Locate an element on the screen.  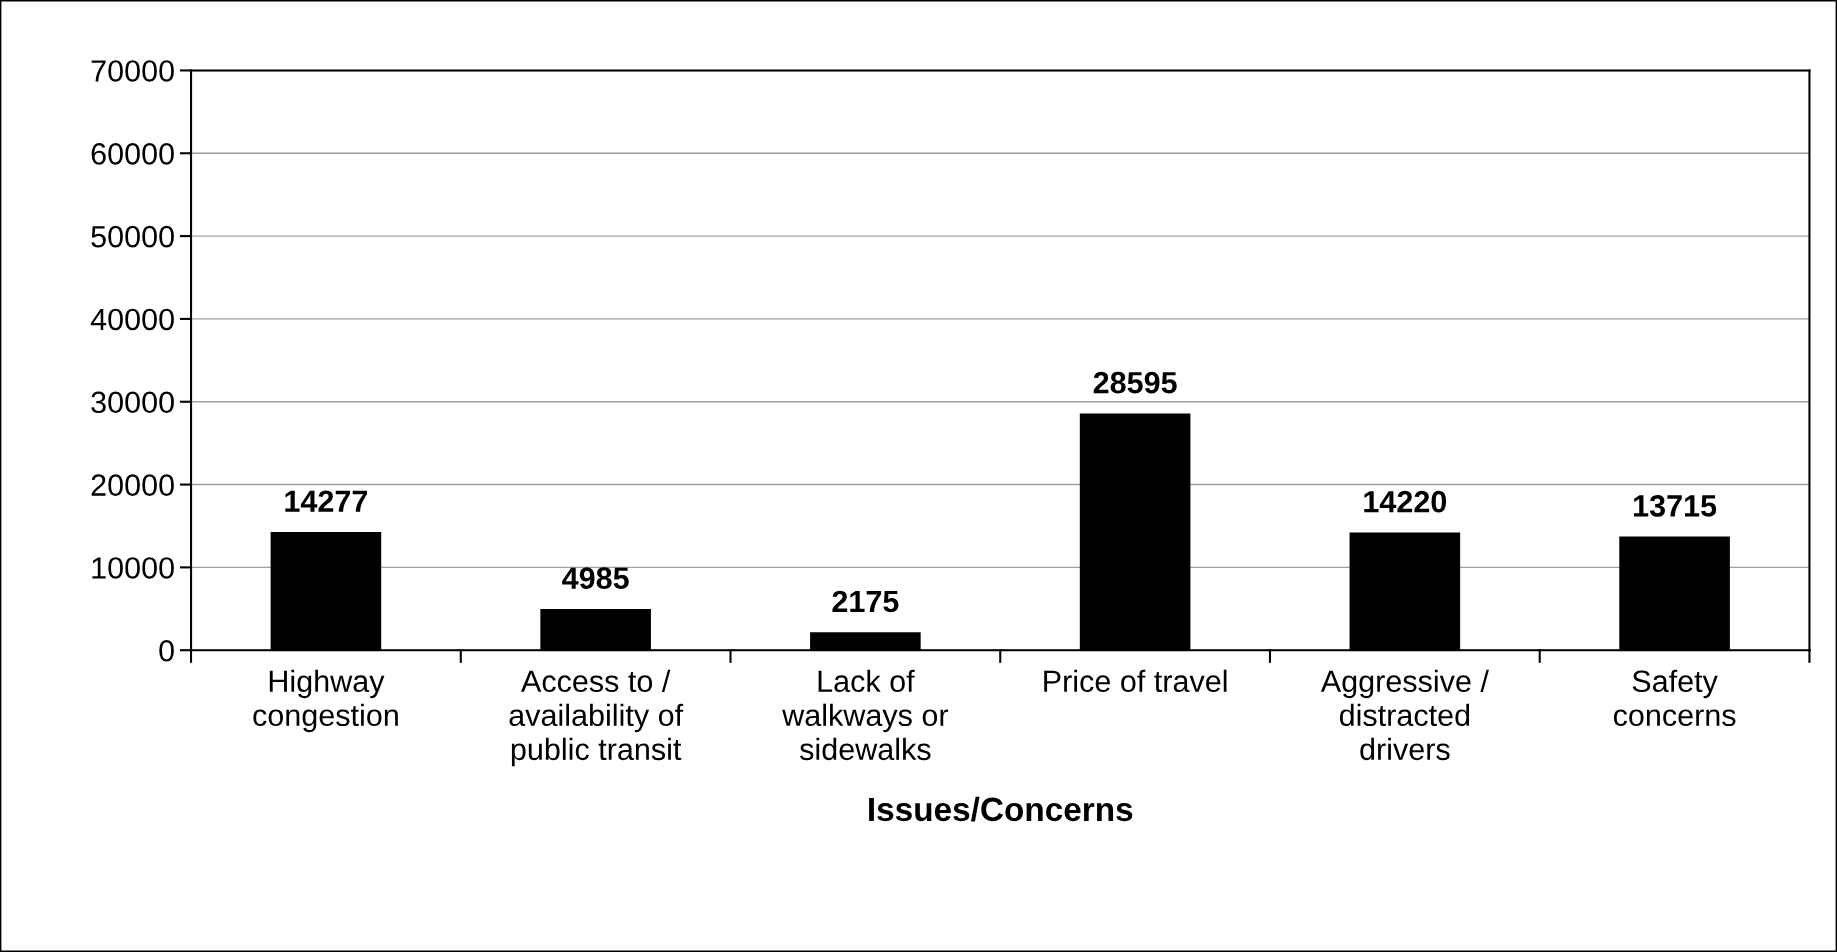
data-label: 14277 is located at coordinates (326, 501).